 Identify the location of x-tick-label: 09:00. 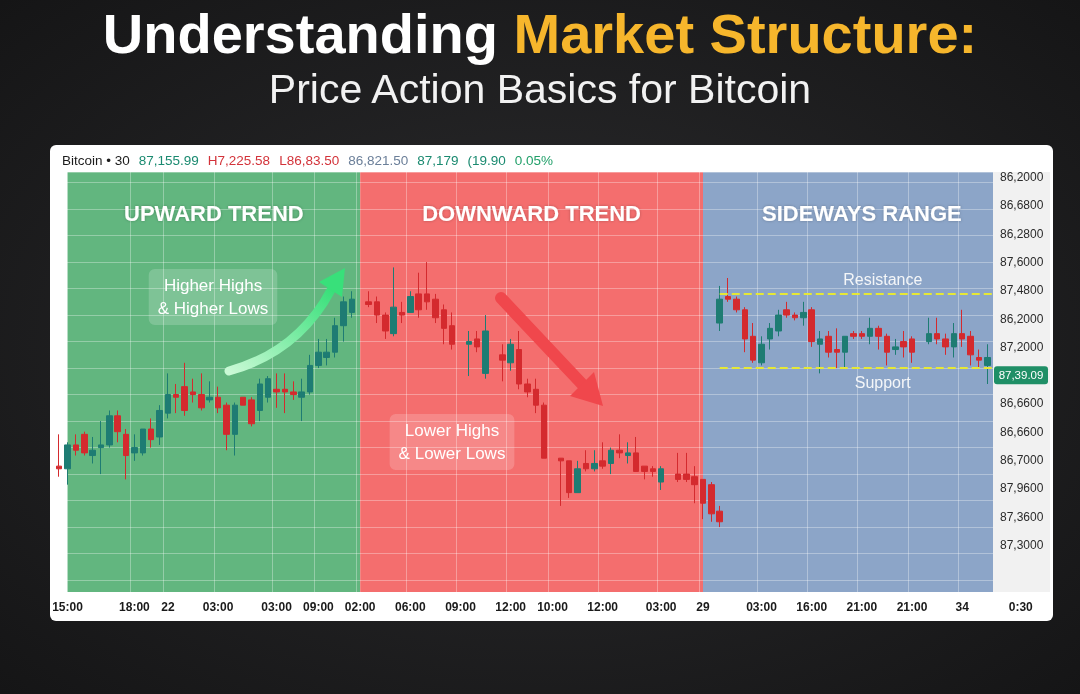
(461, 607).